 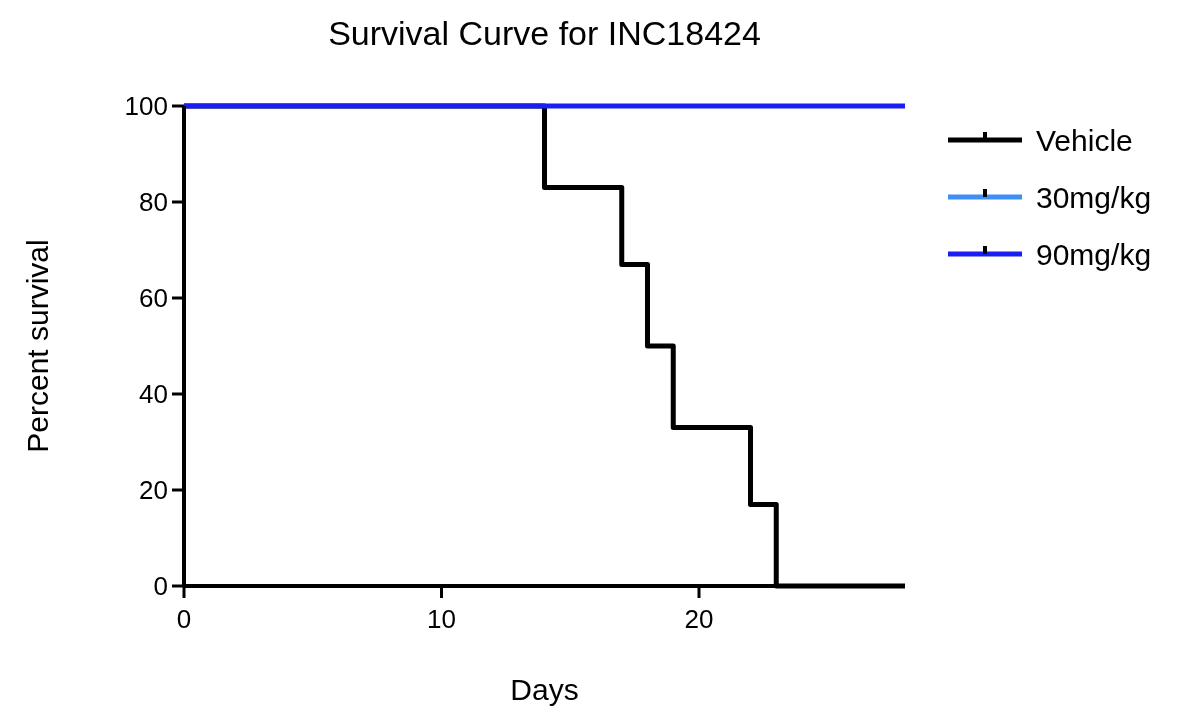 What do you see at coordinates (1094, 197) in the screenshot?
I see `legend-label: 30mg/kg` at bounding box center [1094, 197].